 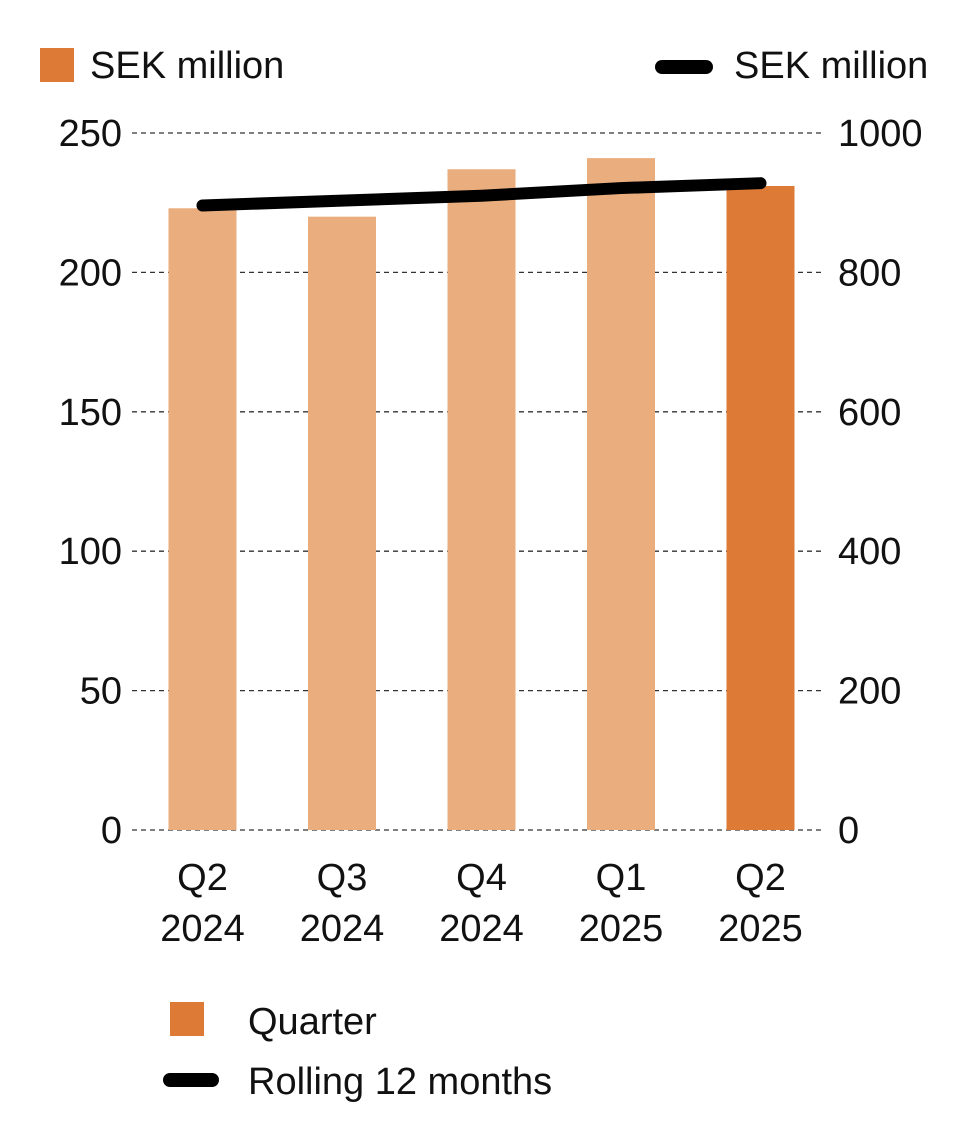 I want to click on right-axis-ticks: 0 200 400 600 800 1000, so click(x=880, y=482).